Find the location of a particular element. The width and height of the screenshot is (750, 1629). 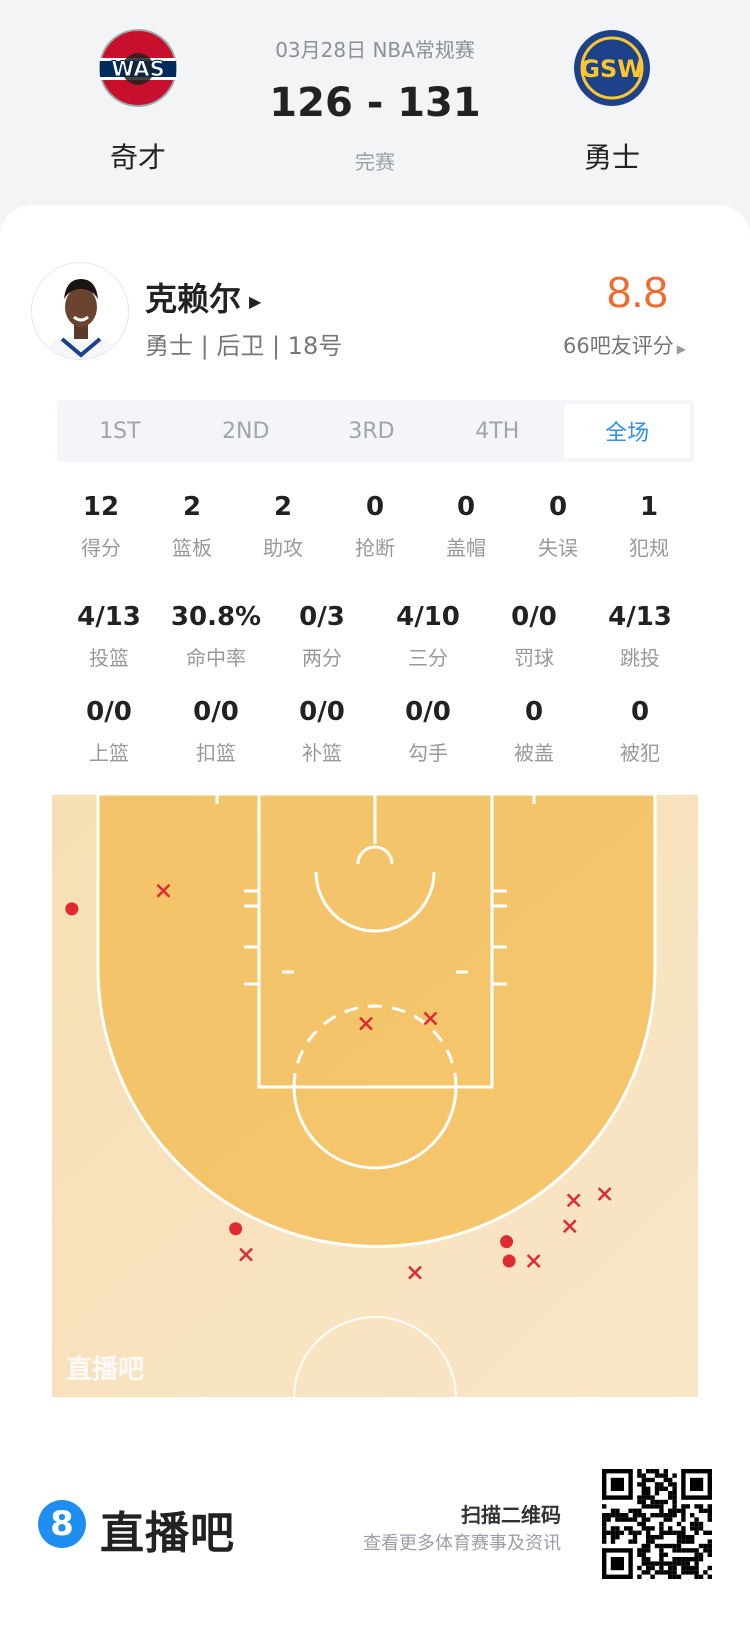

stat-label: 犯规 is located at coordinates (649, 548).